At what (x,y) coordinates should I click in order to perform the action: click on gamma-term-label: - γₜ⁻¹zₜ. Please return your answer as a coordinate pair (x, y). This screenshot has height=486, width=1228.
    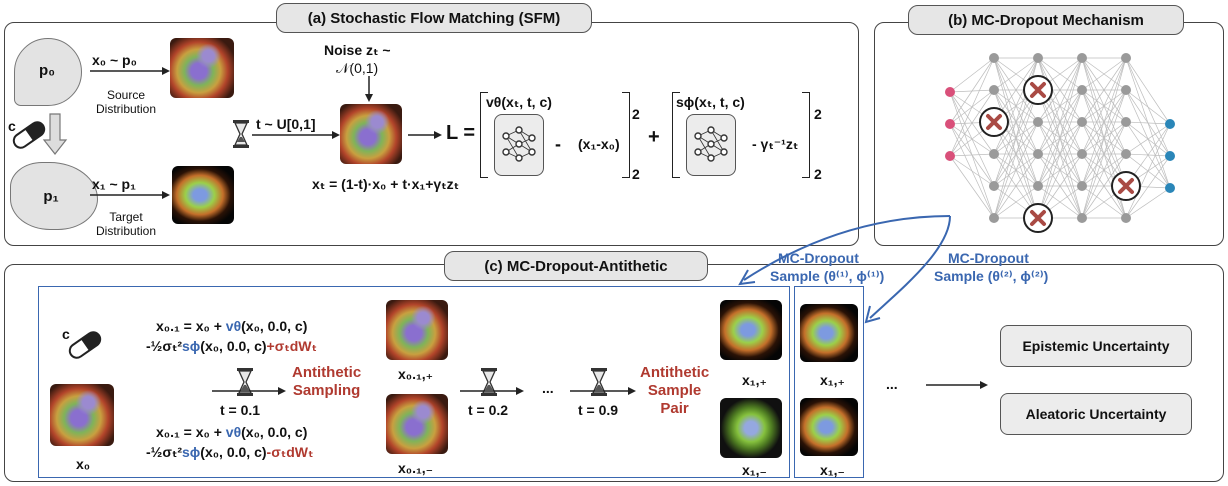
    Looking at the image, I should click on (775, 144).